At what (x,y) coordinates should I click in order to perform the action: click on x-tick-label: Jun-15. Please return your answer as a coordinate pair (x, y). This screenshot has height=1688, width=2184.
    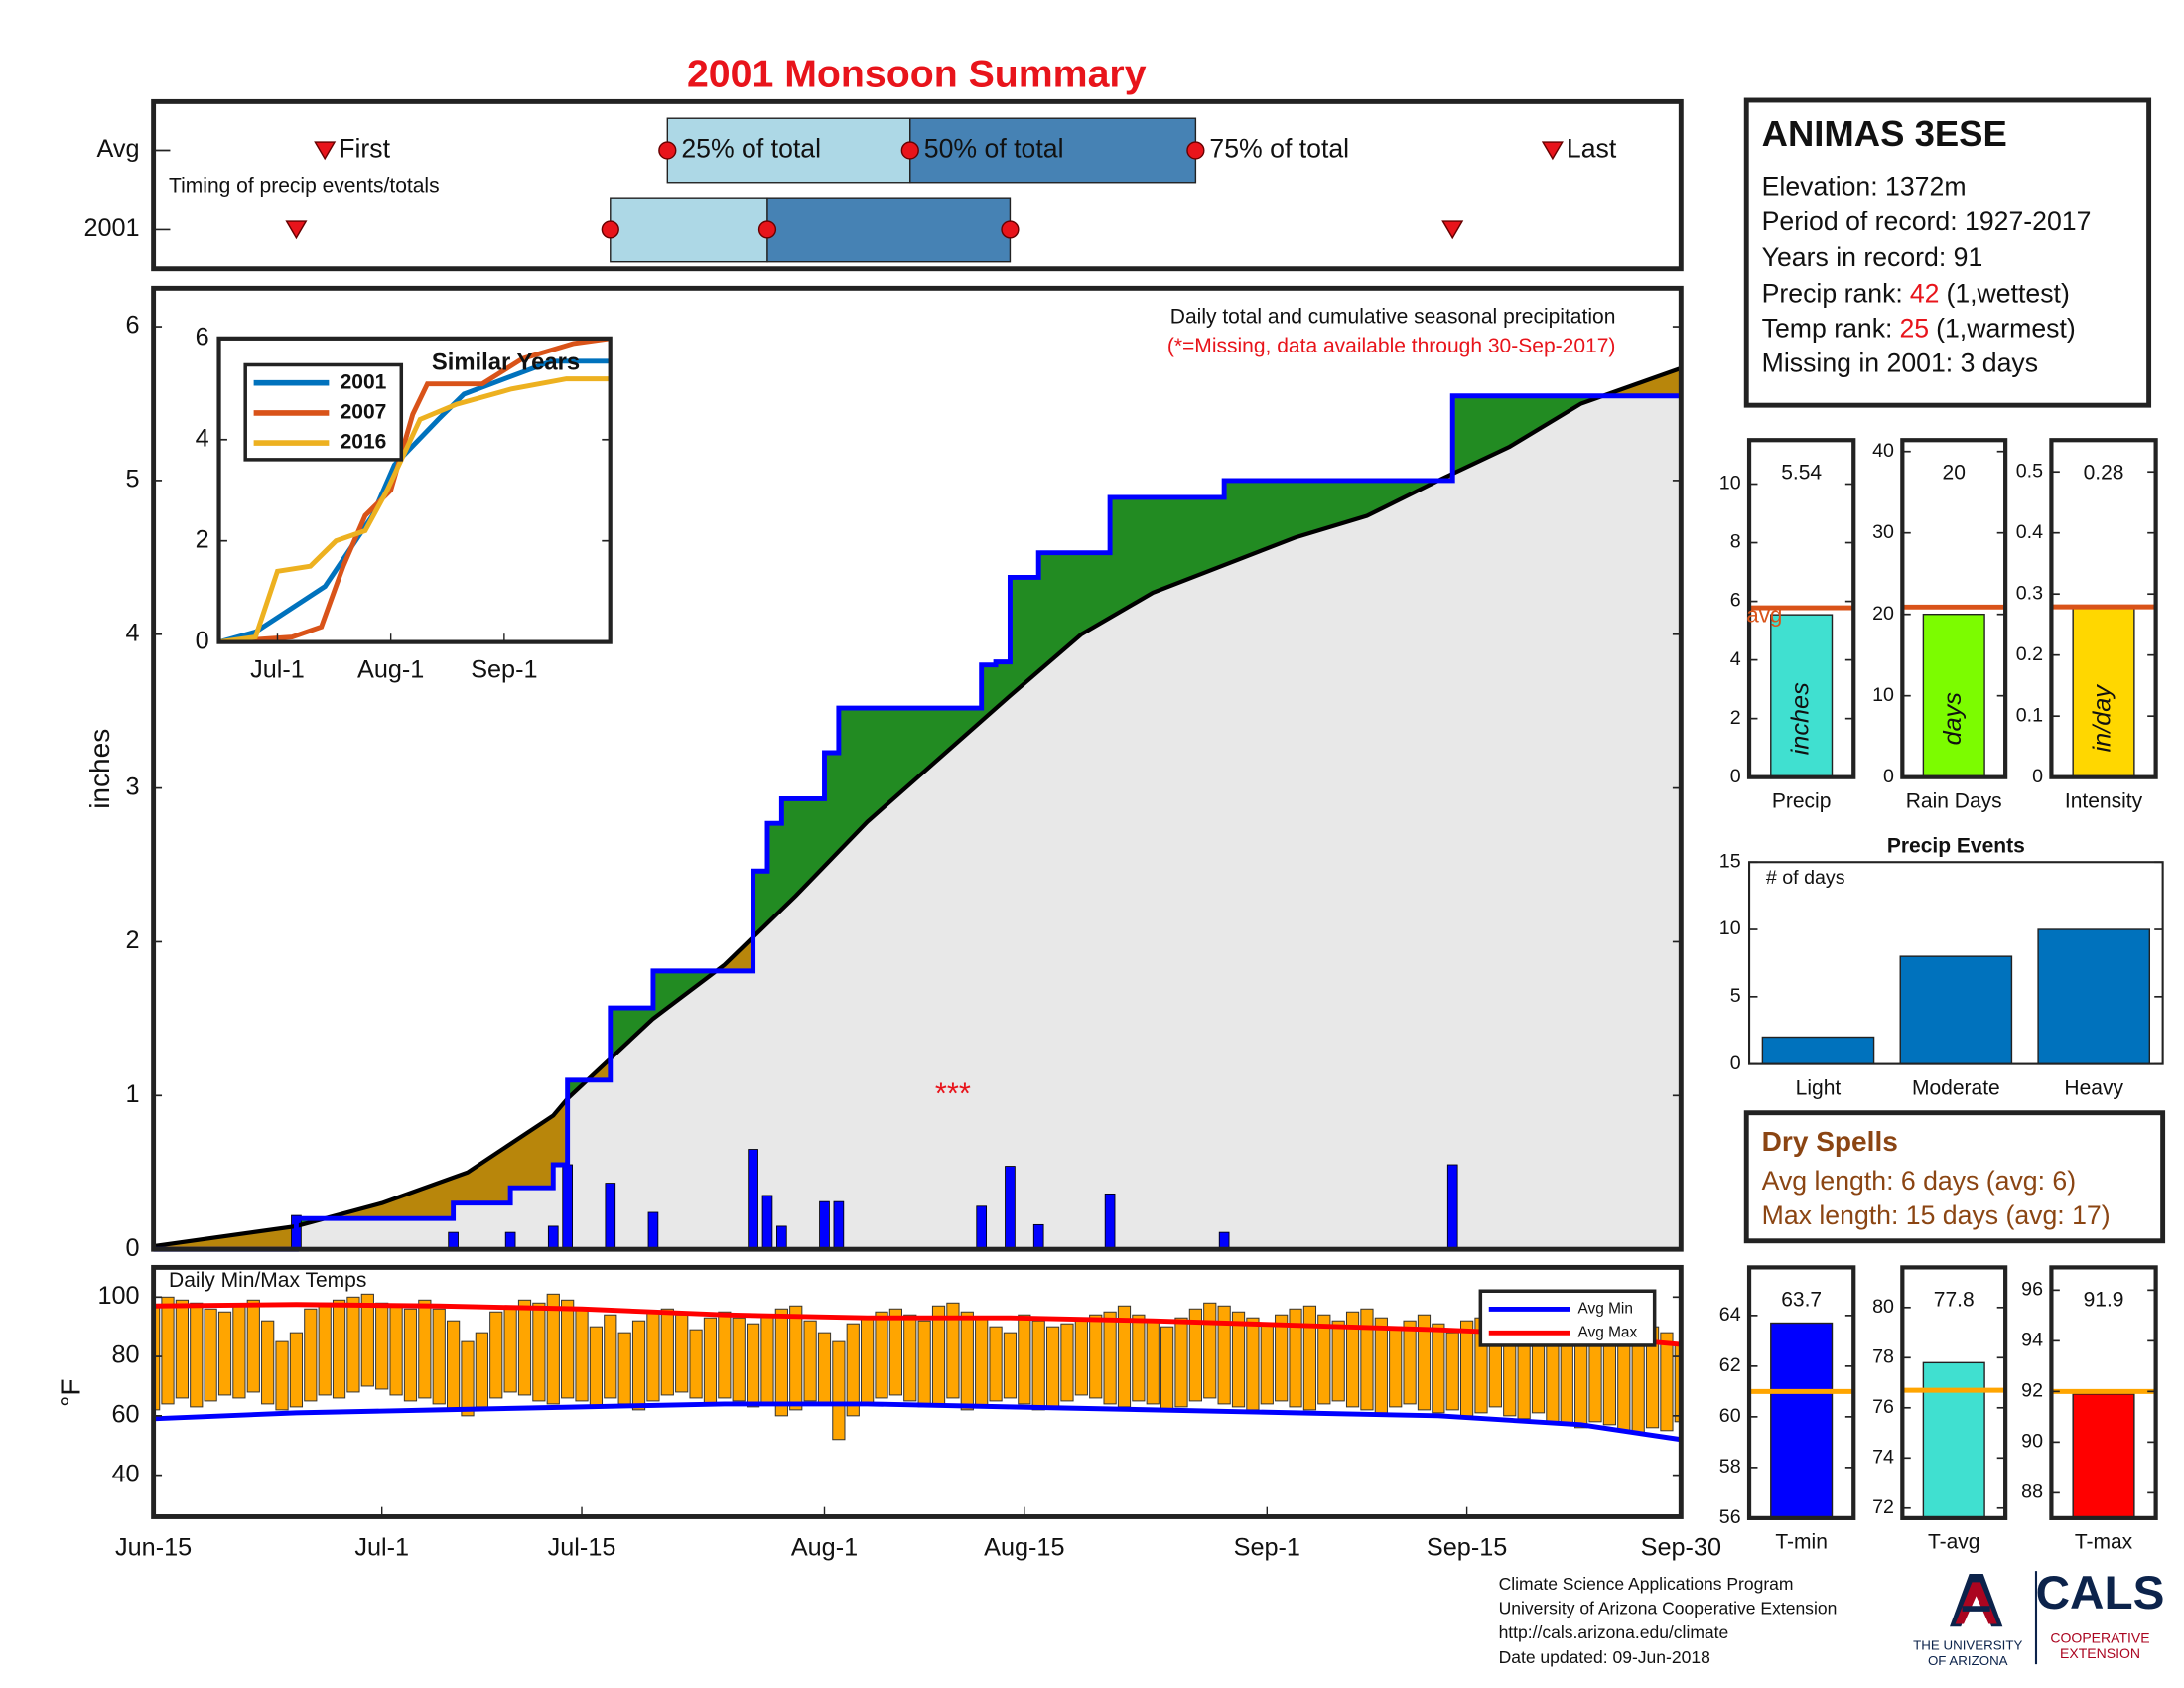
    Looking at the image, I should click on (153, 1547).